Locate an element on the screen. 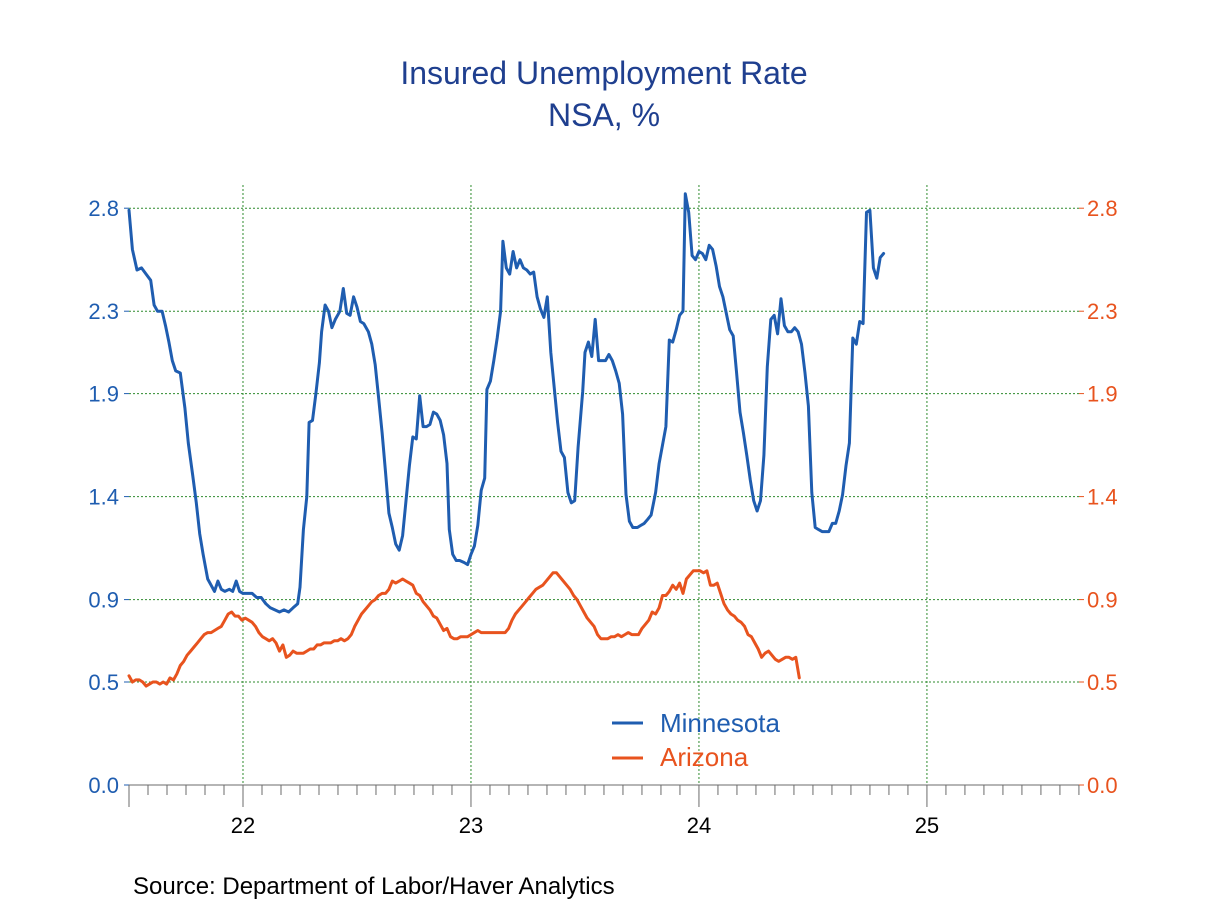 This screenshot has width=1208, height=906. left-tick-label-2: 0.9 is located at coordinates (103, 600).